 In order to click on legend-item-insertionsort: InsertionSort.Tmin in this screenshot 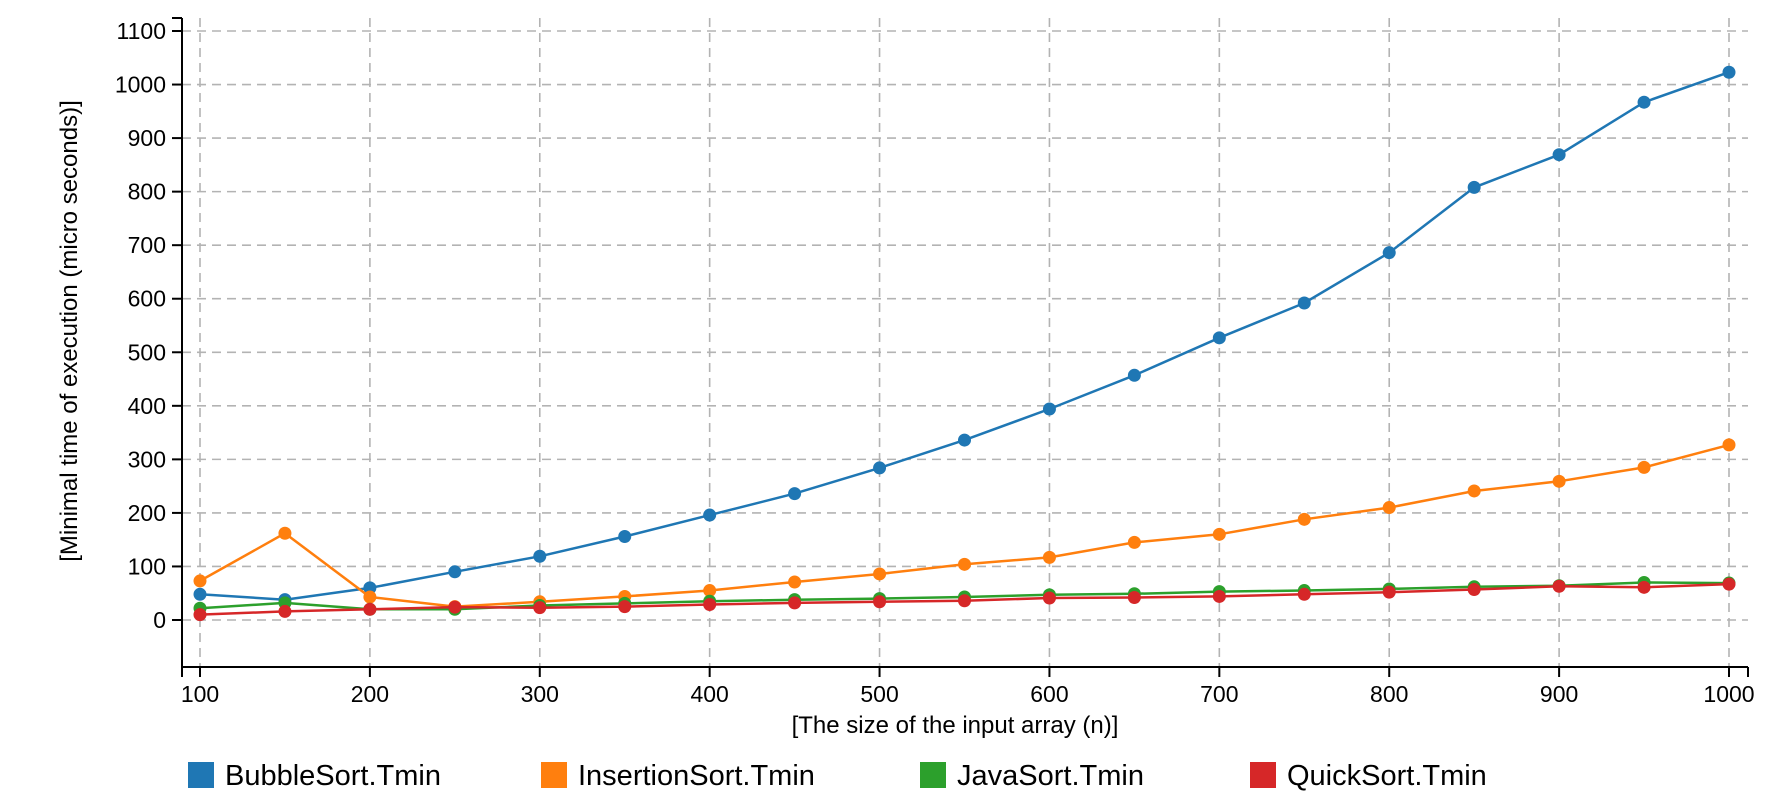, I will do `click(678, 776)`.